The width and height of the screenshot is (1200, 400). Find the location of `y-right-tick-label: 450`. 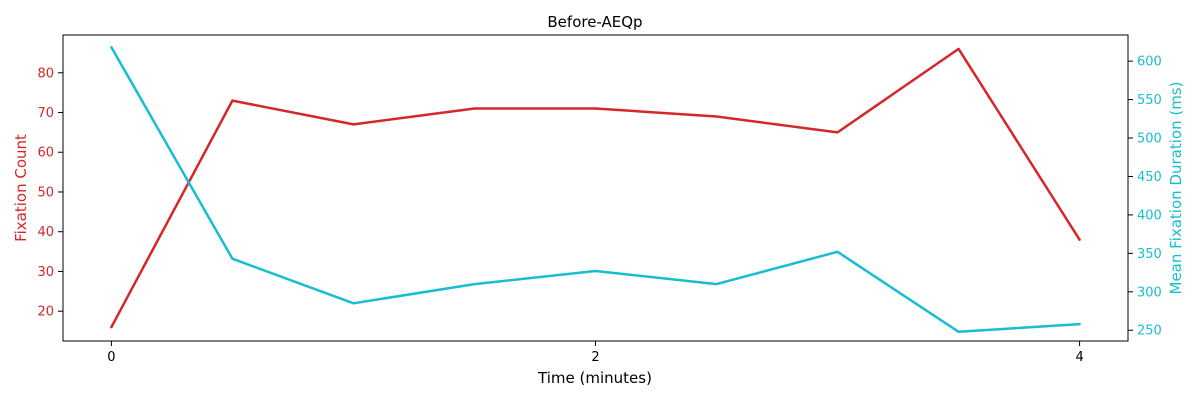

y-right-tick-label: 450 is located at coordinates (1149, 177).